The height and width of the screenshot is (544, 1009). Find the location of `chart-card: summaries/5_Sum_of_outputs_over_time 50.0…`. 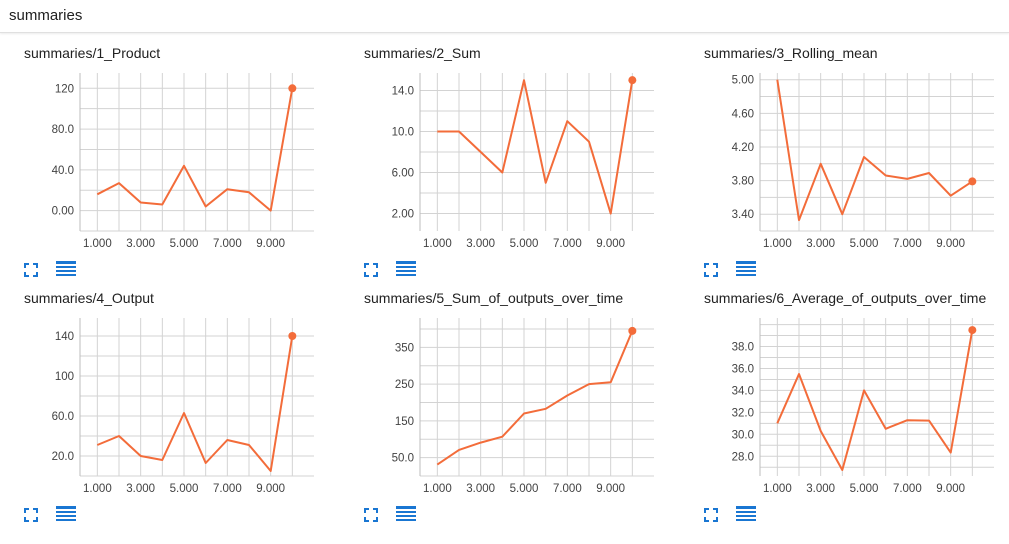

chart-card: summaries/5_Sum_of_outputs_over_time 50.0… is located at coordinates (505, 414).